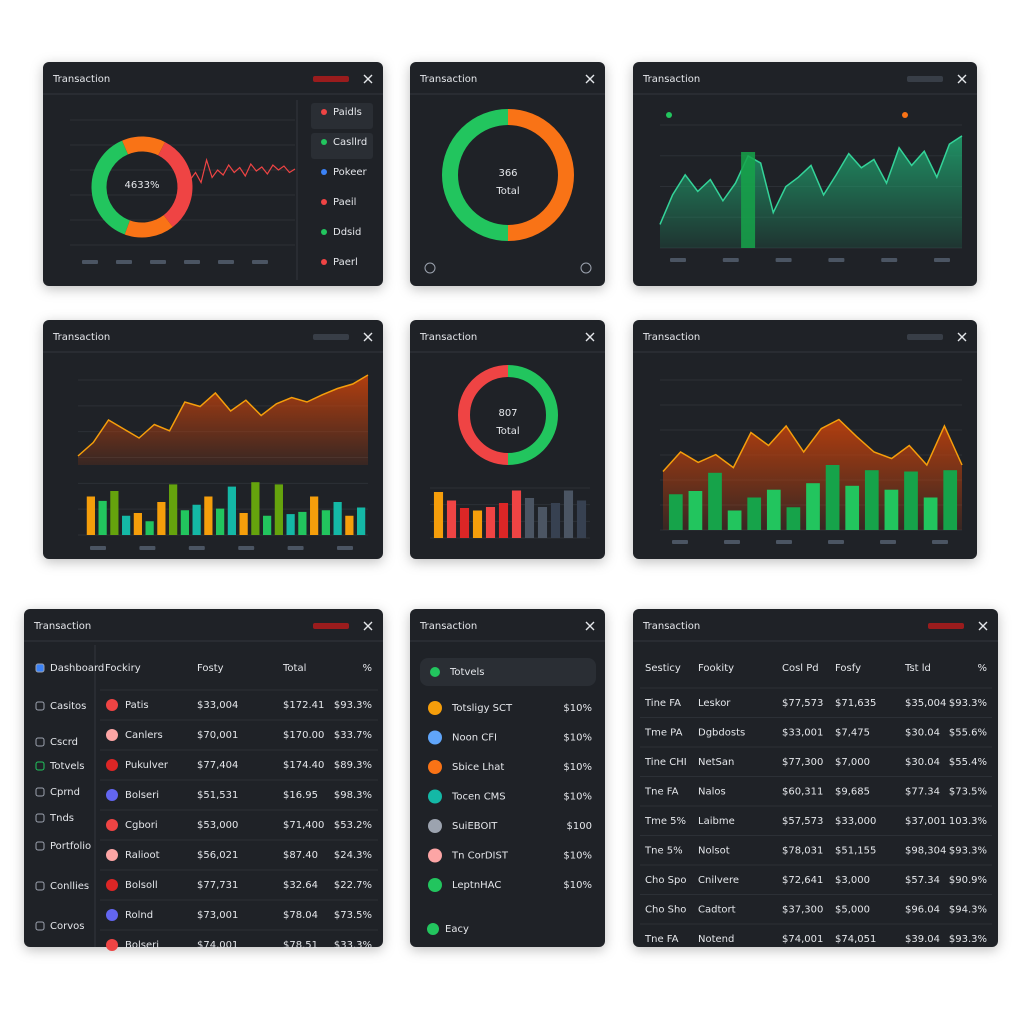 Image resolution: width=1024 pixels, height=1024 pixels. What do you see at coordinates (968, 792) in the screenshot?
I see `table-cell: $73.5%` at bounding box center [968, 792].